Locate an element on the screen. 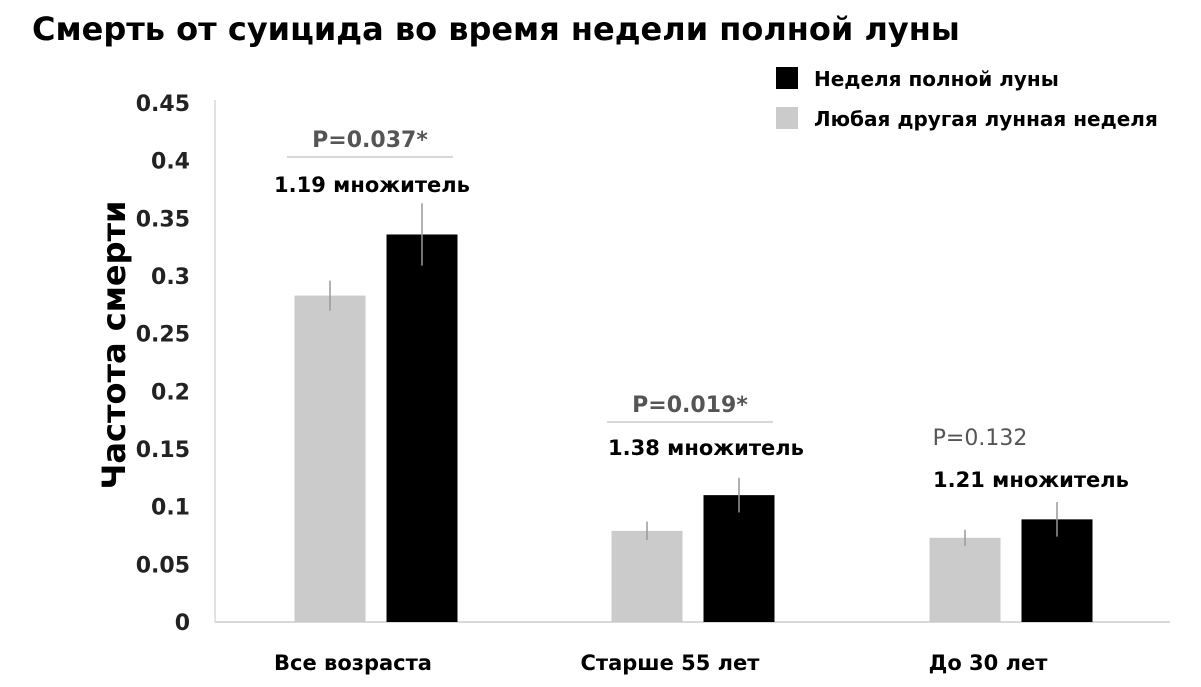  ratio-label: 1.19 множитель is located at coordinates (372, 185).